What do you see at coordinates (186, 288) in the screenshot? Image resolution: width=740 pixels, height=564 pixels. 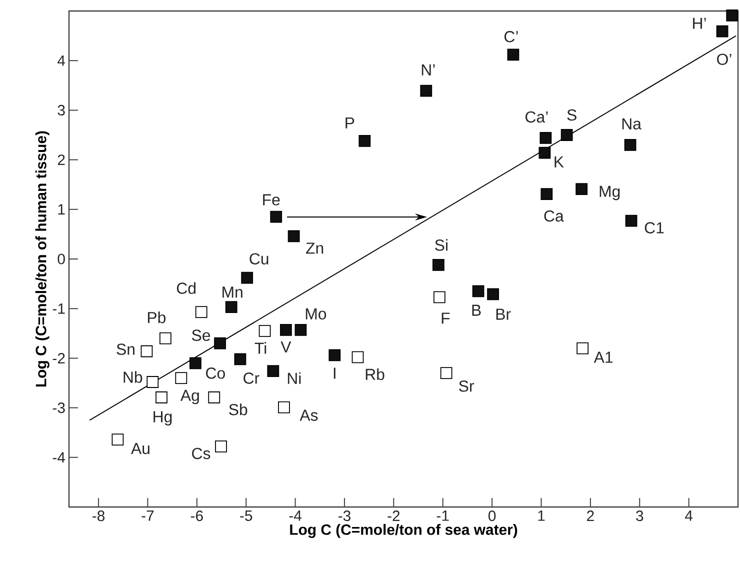 I see `annotation: Cd` at bounding box center [186, 288].